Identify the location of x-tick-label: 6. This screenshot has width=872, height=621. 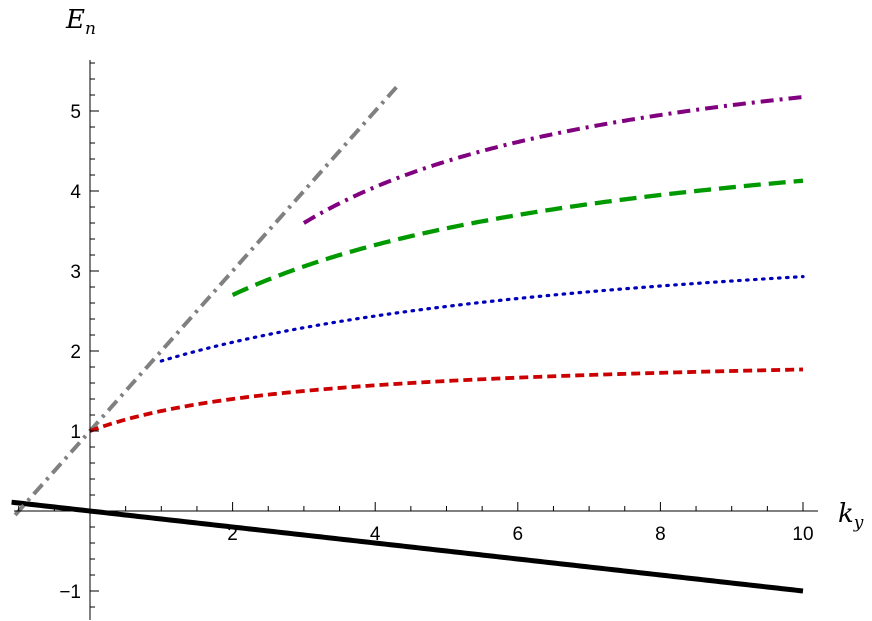
(518, 534).